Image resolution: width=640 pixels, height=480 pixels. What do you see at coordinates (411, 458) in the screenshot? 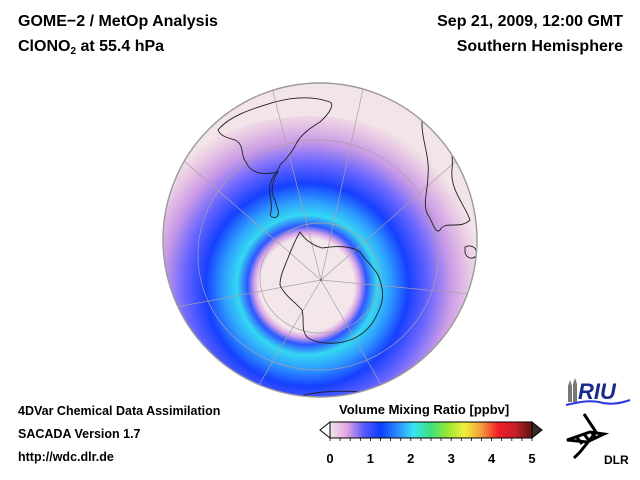
I see `colorbar-tick-label: 2` at bounding box center [411, 458].